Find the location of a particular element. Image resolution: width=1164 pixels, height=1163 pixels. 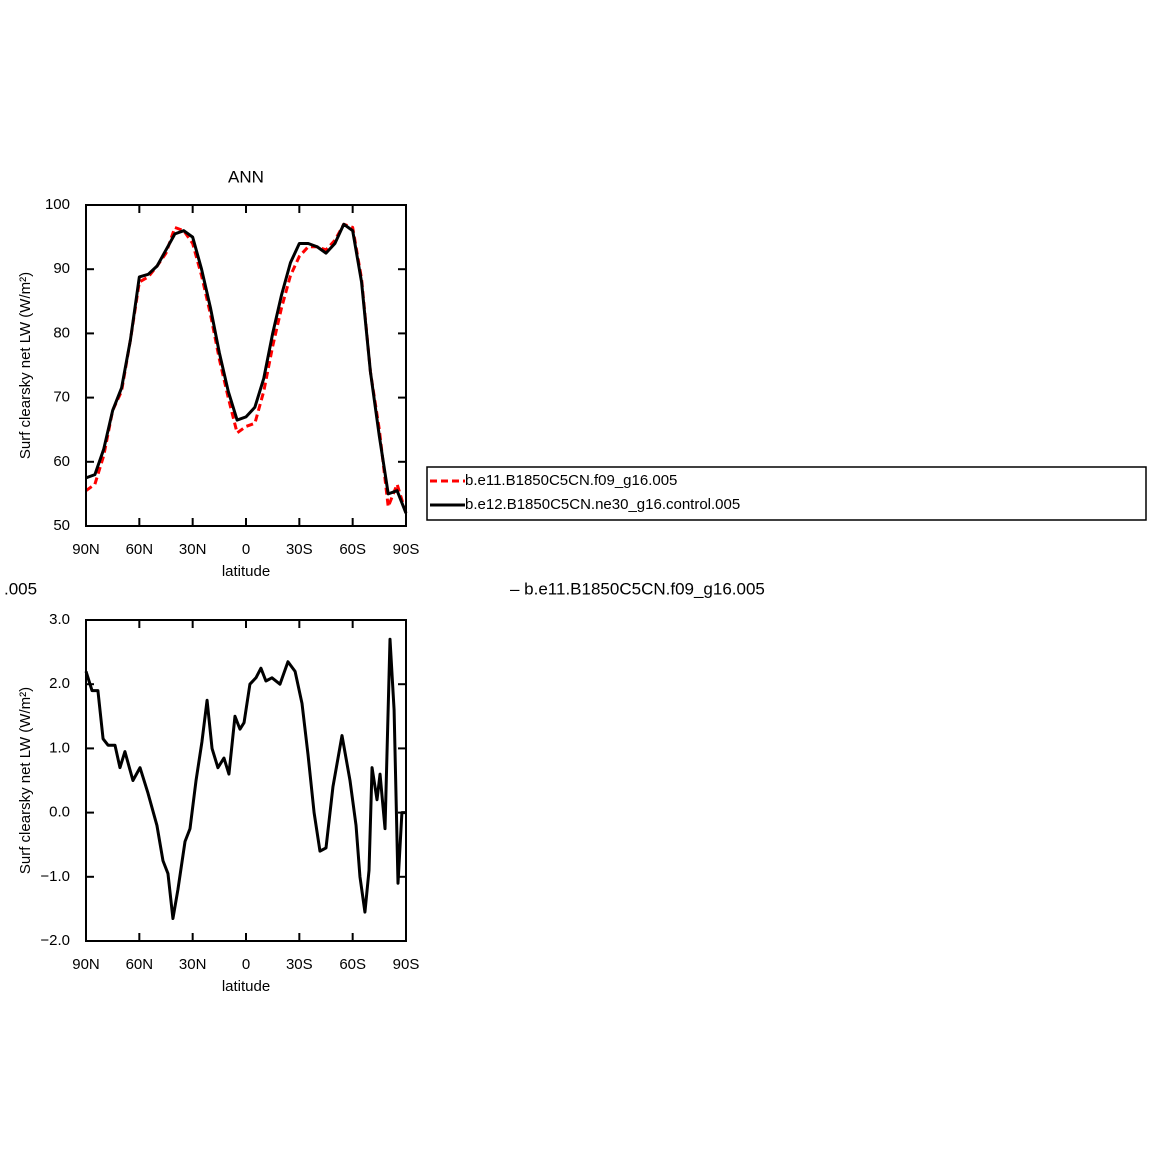

title-right: – b.e11.B1850C5CN.f09_g16.005 is located at coordinates (637, 588).